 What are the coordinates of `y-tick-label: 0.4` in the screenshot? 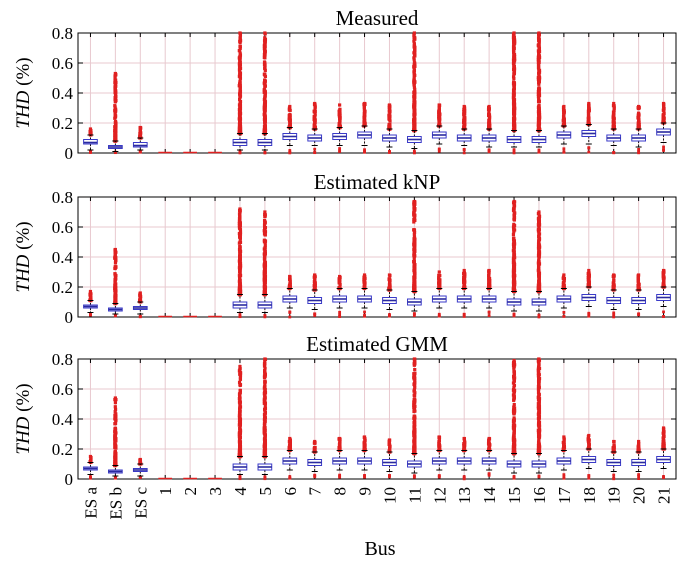 It's located at (63, 257).